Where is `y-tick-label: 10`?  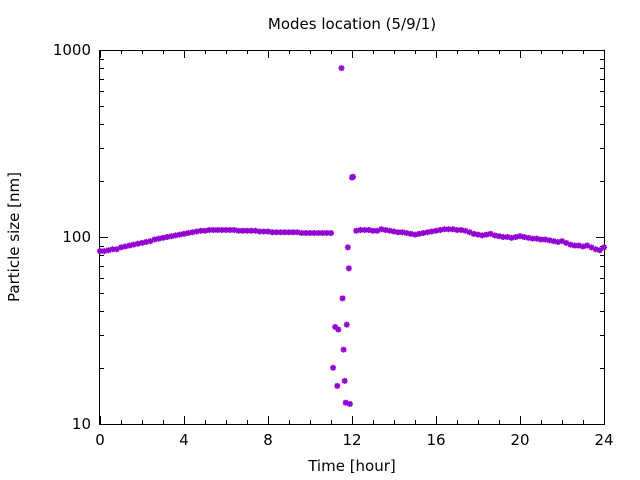
y-tick-label: 10 is located at coordinates (81, 424).